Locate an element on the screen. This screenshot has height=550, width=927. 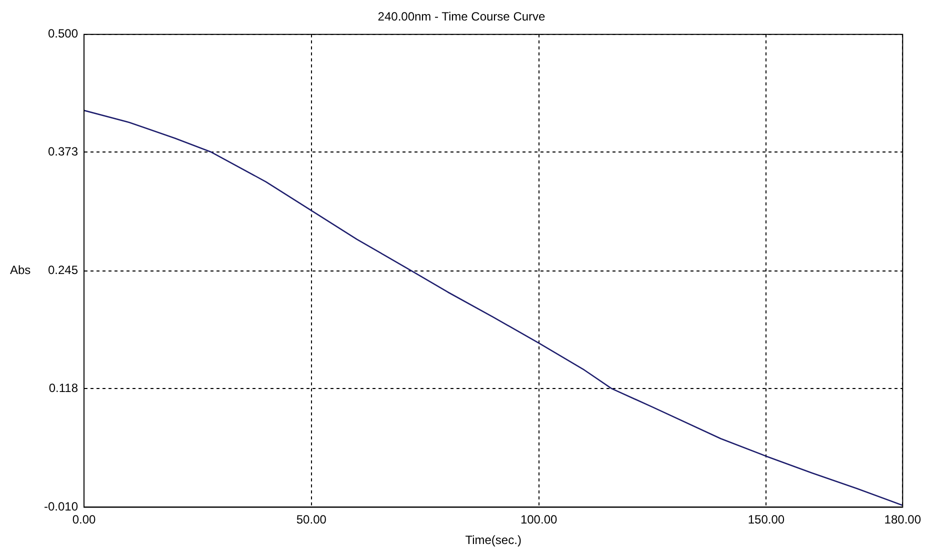
x-tick-label: 100.00 is located at coordinates (539, 519).